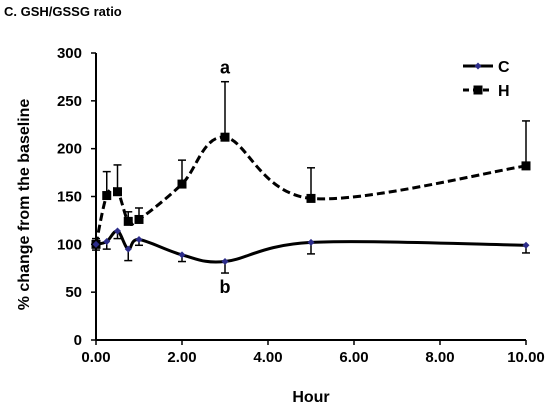 The image size is (550, 407). What do you see at coordinates (225, 177) in the screenshot?
I see `annotation-layer: ab` at bounding box center [225, 177].